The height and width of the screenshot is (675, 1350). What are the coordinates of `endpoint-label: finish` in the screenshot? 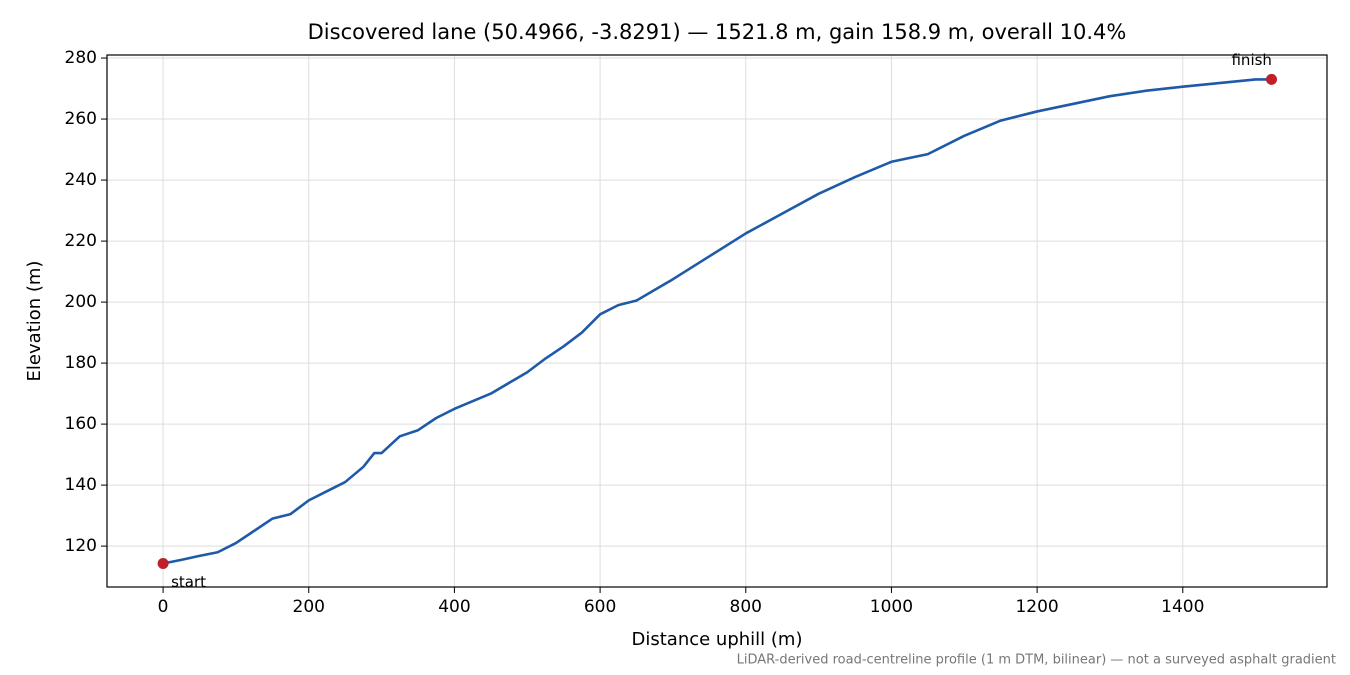 It's located at (1251, 60).